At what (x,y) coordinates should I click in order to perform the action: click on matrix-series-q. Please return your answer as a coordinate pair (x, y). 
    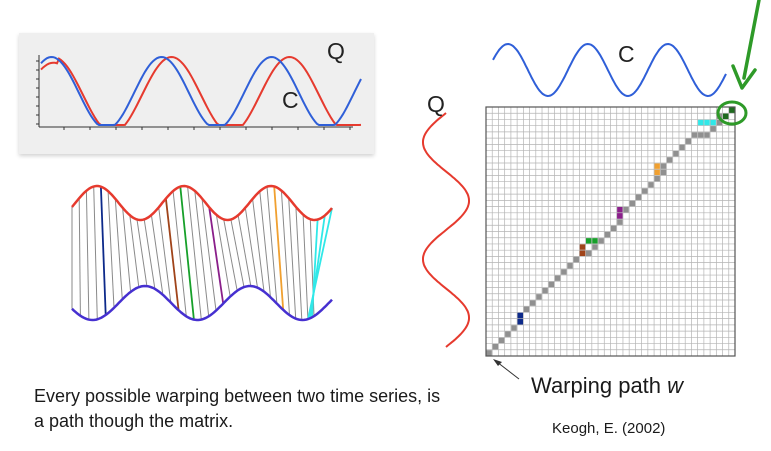
    Looking at the image, I should click on (446, 230).